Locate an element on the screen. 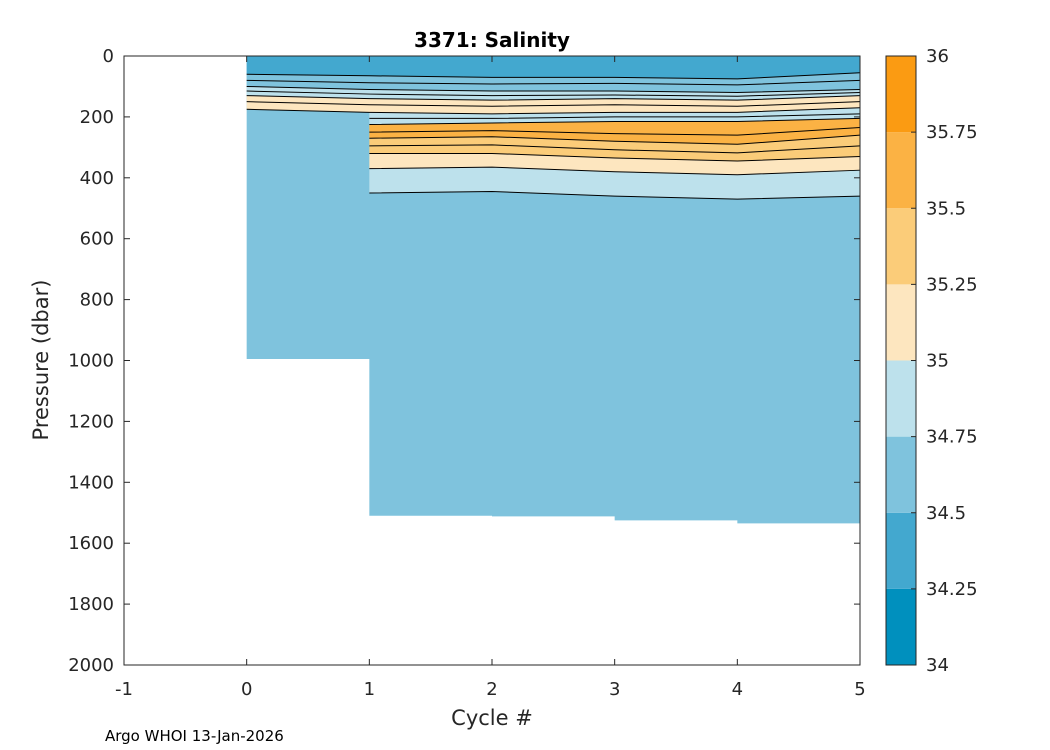  y-tick-label: 1600 is located at coordinates (91, 543).